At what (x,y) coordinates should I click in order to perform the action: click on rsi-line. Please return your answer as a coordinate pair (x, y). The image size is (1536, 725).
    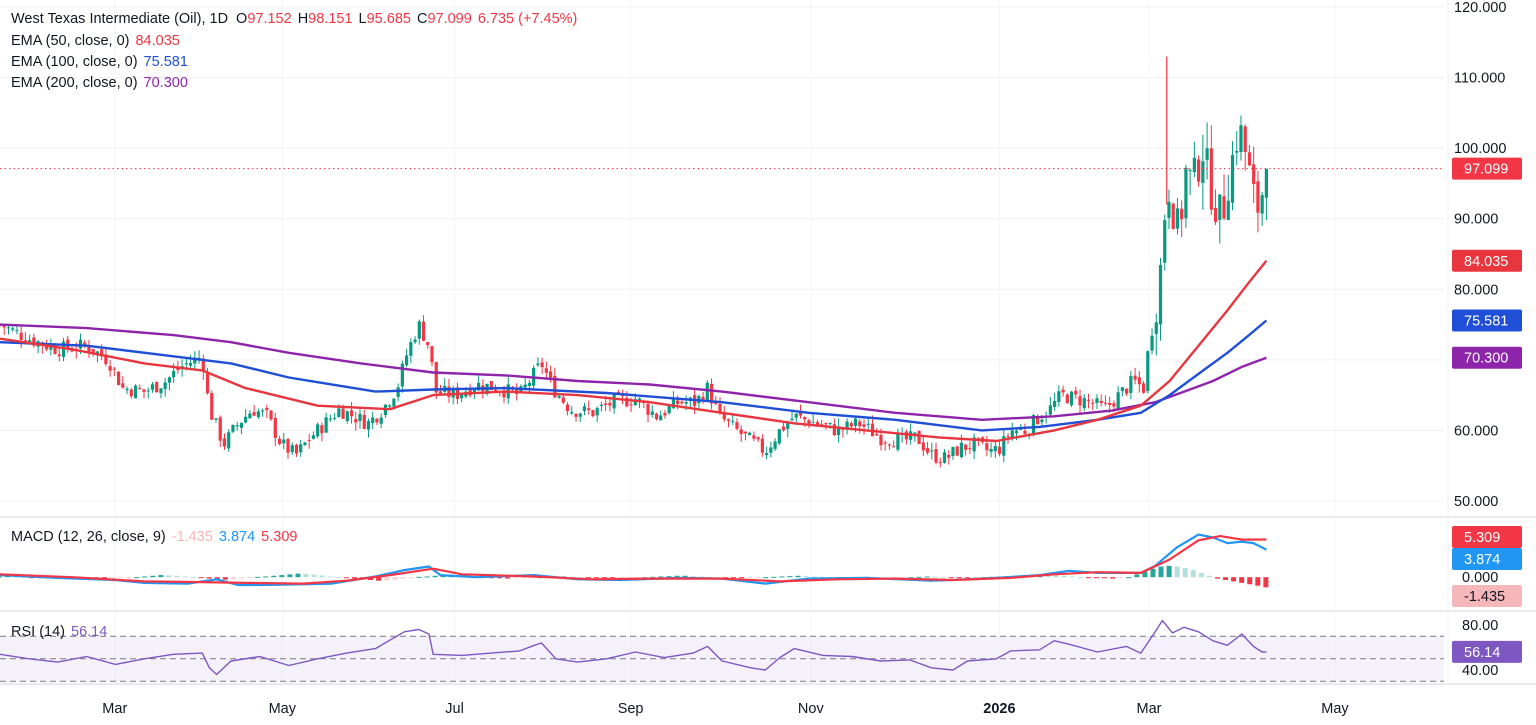
    Looking at the image, I should click on (633, 647).